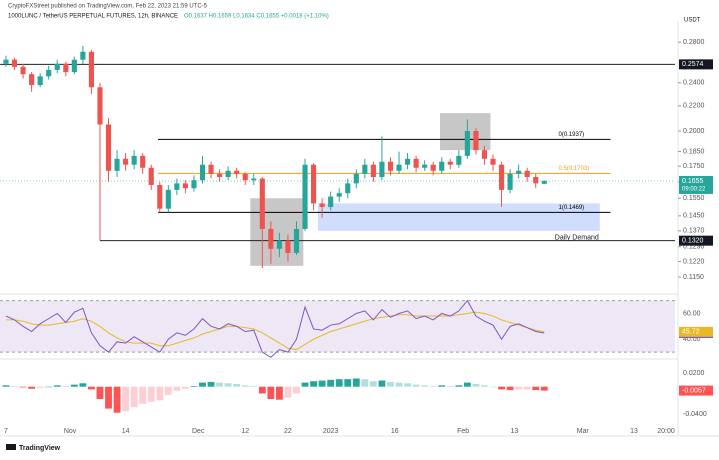 The height and width of the screenshot is (460, 719). I want to click on brand: TradingView, so click(40, 448).